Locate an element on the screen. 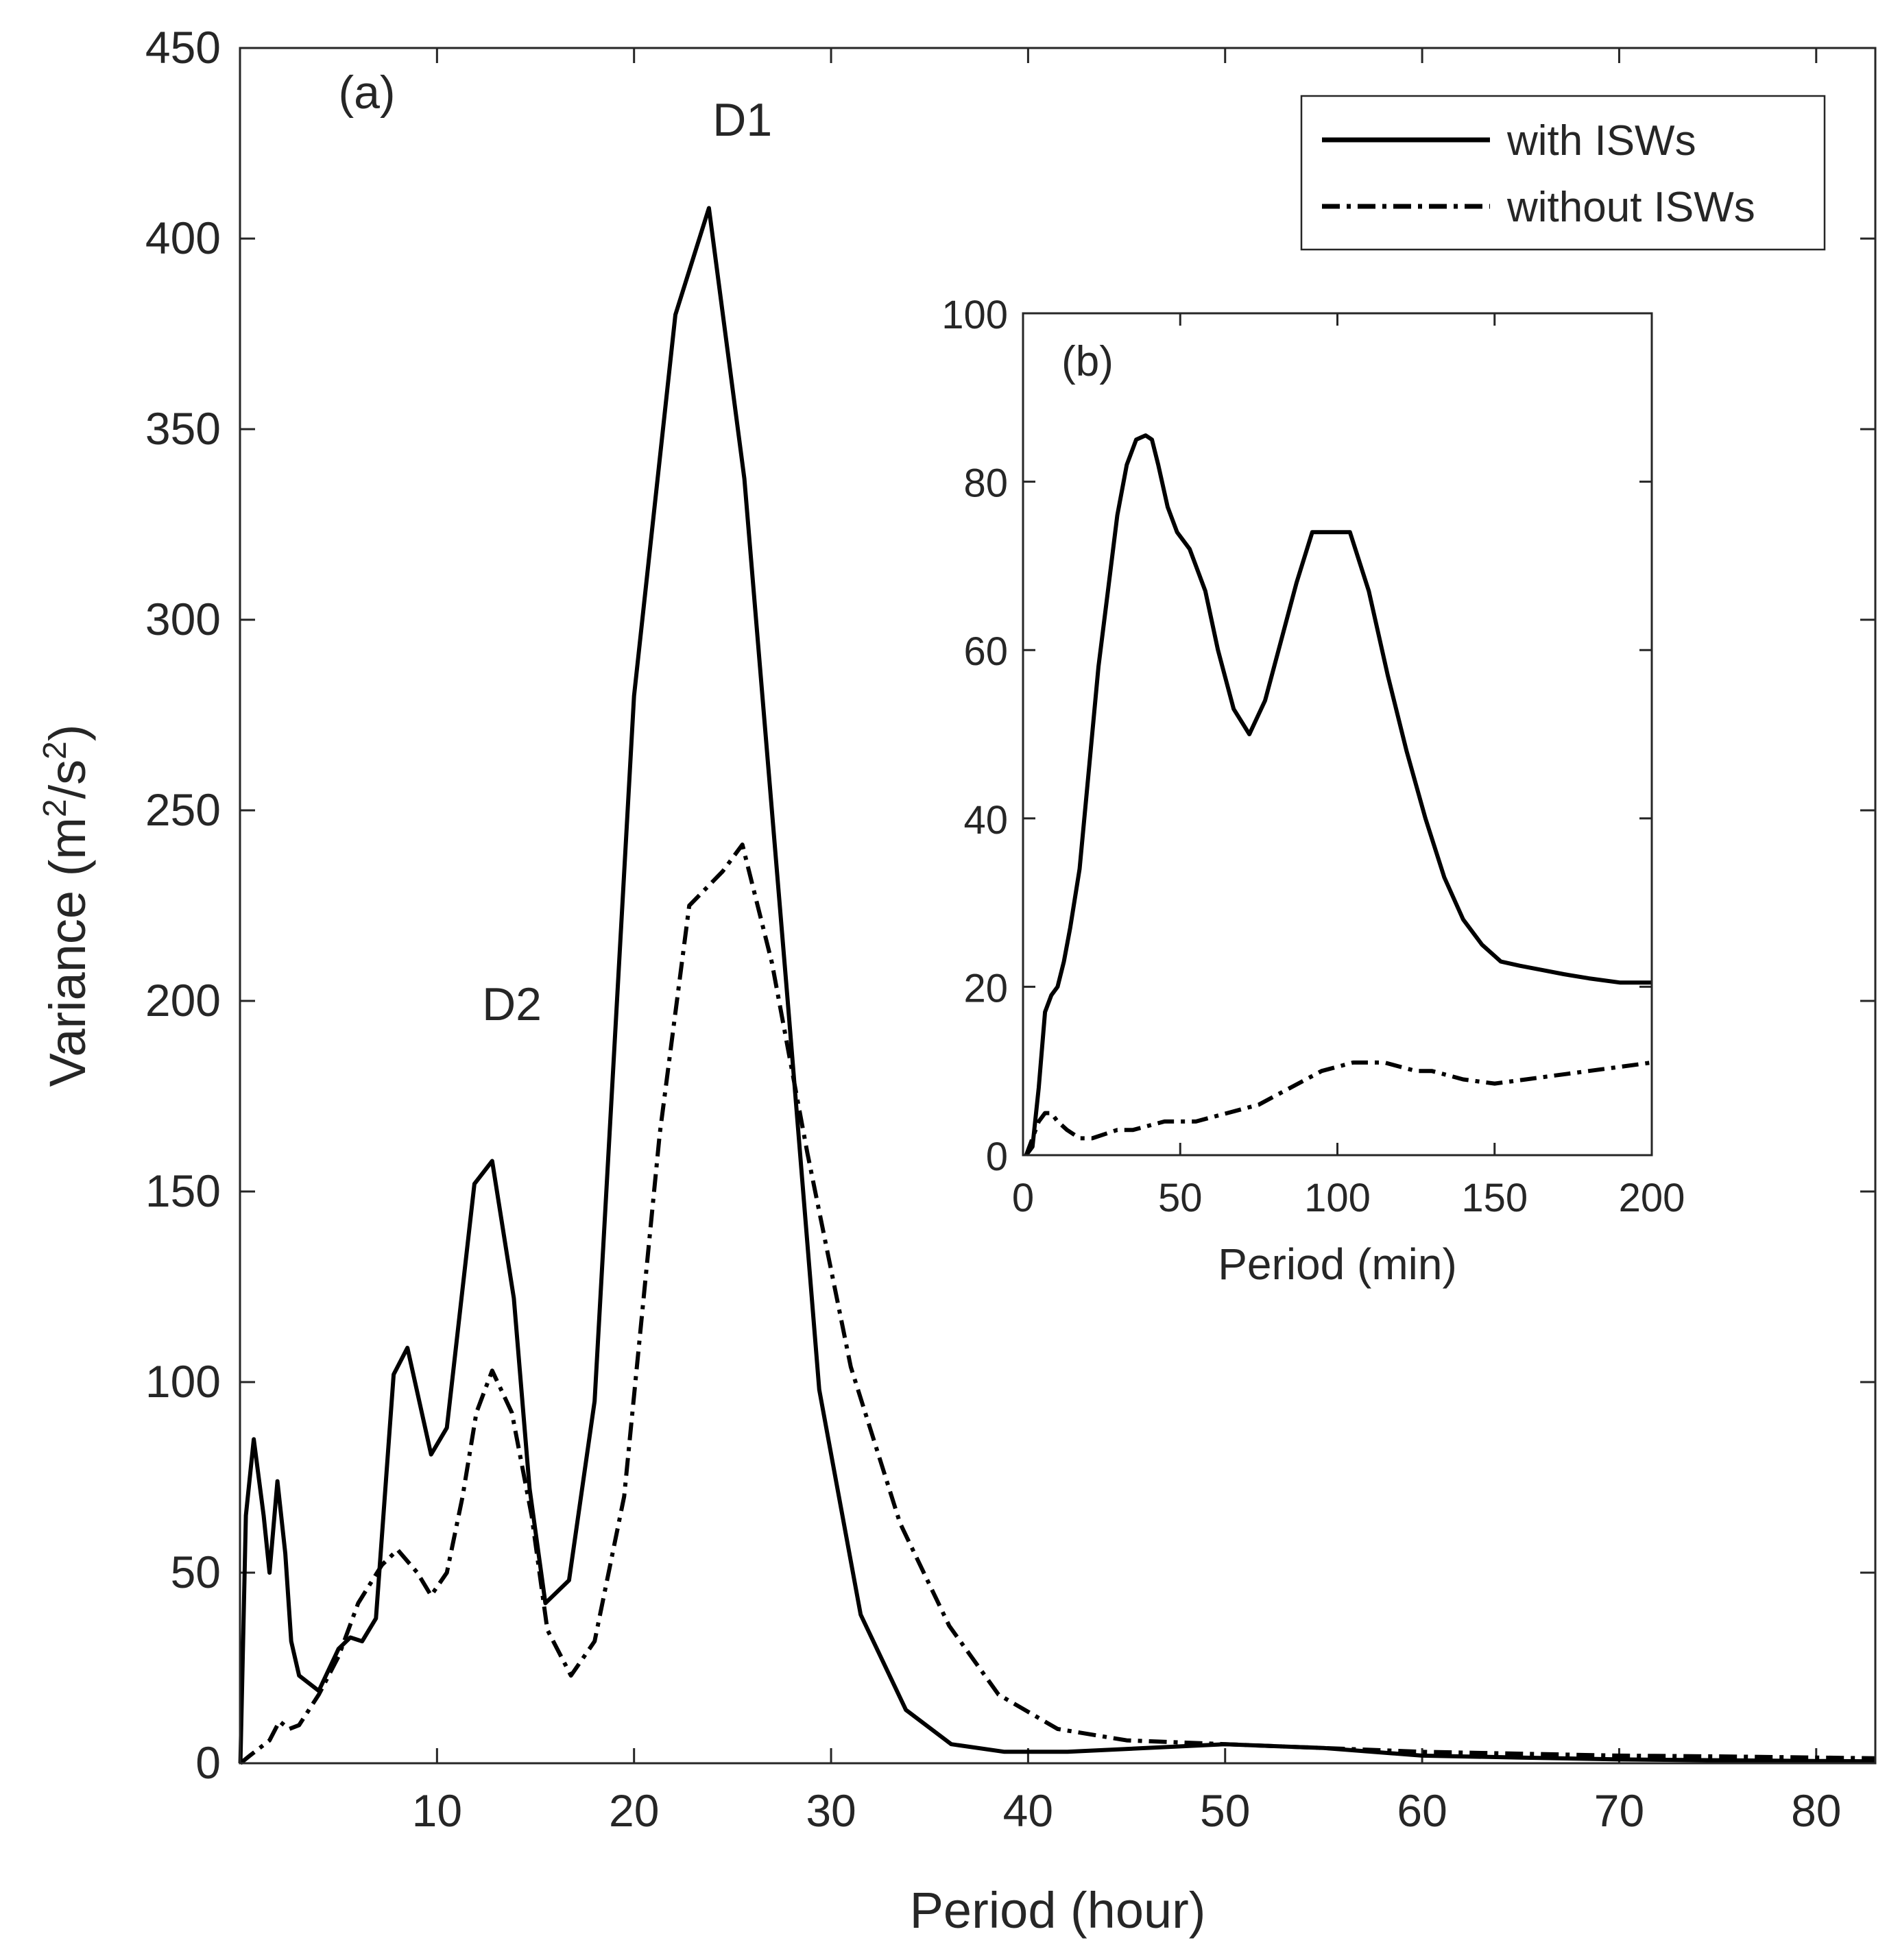 This screenshot has width=1900, height=1960. inset-panel-label: (b) is located at coordinates (1087, 361).